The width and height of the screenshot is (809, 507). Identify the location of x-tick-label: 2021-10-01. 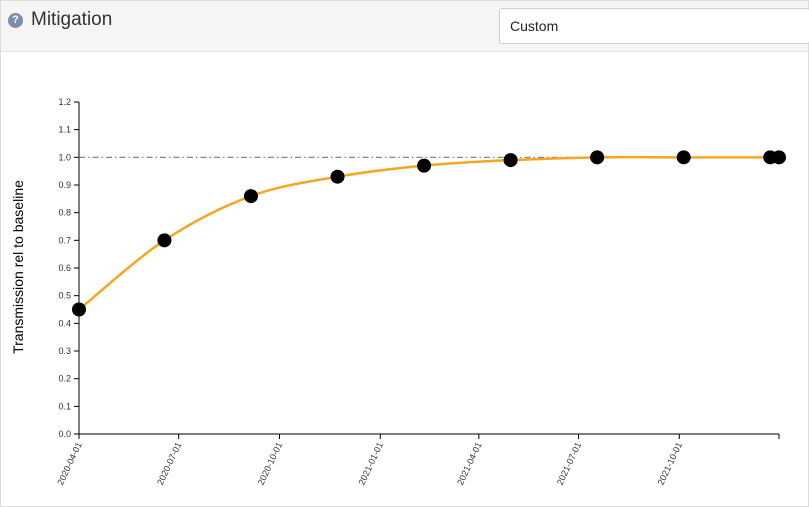
(670, 464).